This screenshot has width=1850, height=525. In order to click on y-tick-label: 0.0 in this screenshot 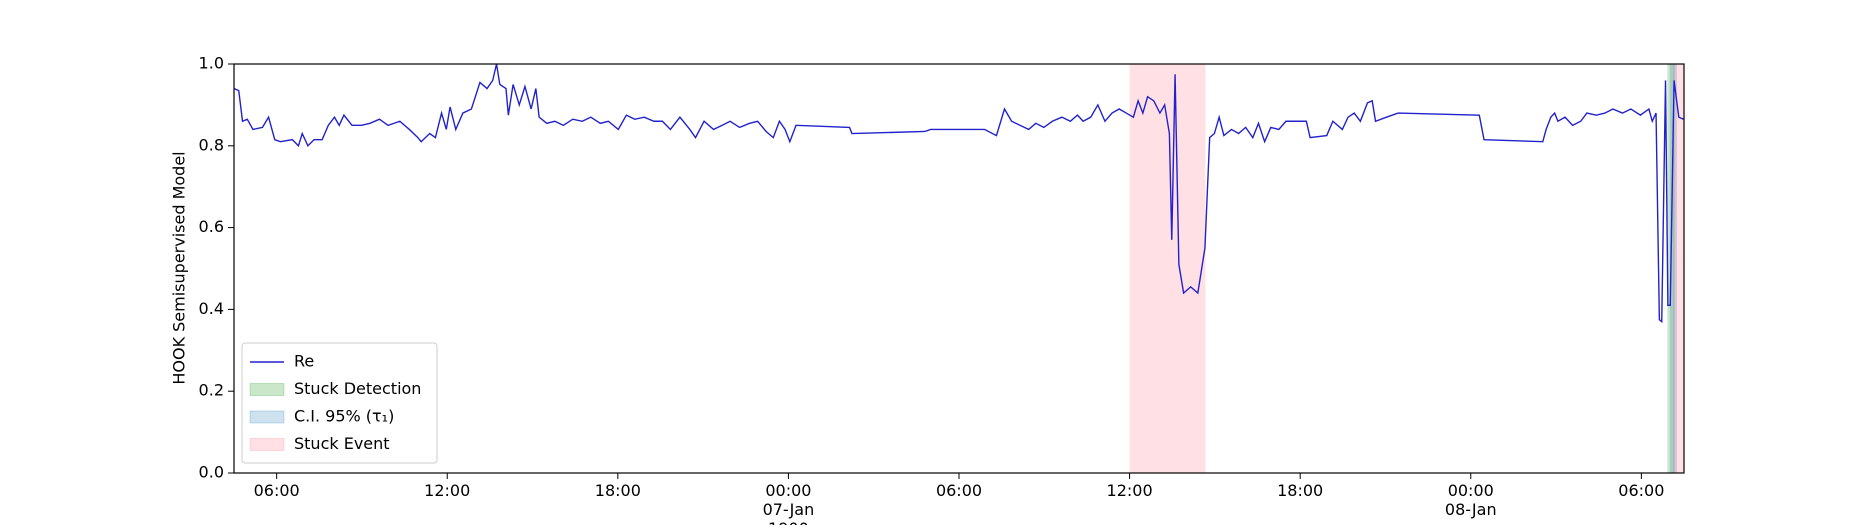, I will do `click(211, 472)`.